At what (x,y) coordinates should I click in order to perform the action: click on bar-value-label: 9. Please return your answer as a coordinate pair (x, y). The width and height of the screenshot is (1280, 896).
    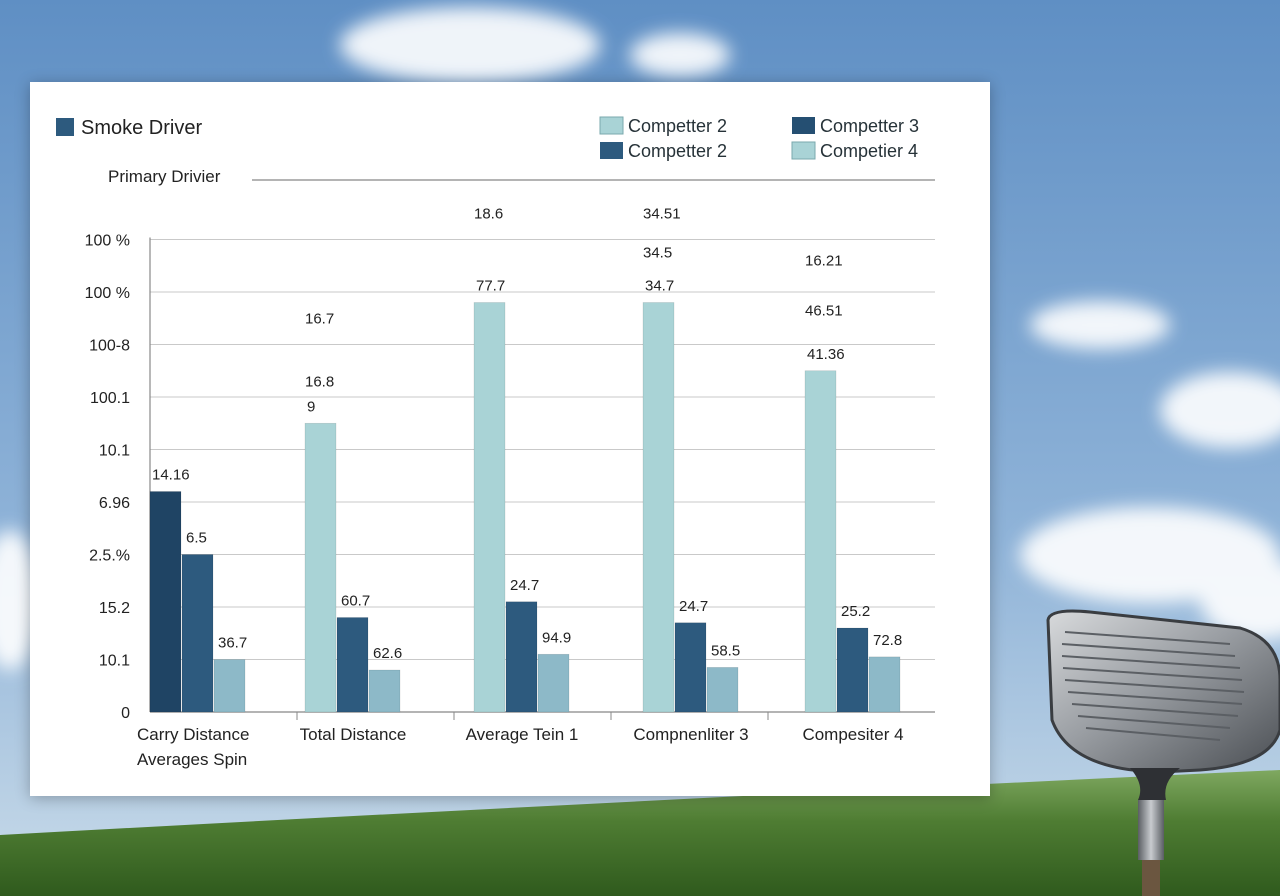
    Looking at the image, I should click on (311, 406).